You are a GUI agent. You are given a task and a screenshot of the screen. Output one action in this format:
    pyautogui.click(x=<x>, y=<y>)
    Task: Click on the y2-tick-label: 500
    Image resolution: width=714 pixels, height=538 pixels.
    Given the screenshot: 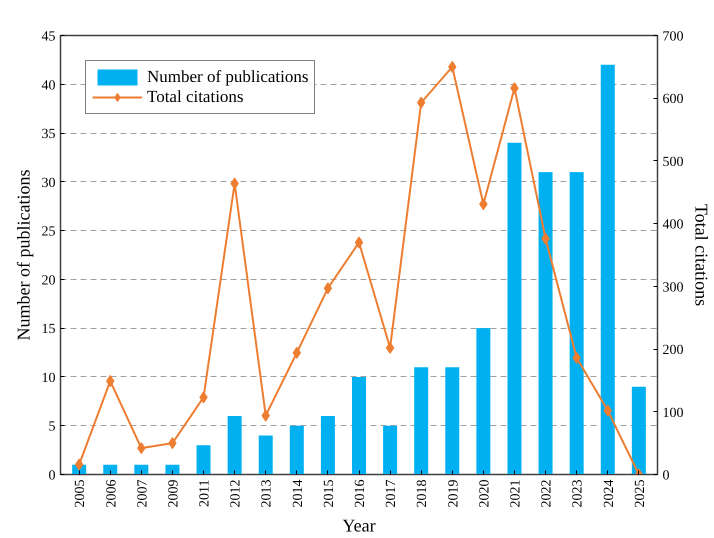 What is the action you would take?
    pyautogui.click(x=673, y=162)
    